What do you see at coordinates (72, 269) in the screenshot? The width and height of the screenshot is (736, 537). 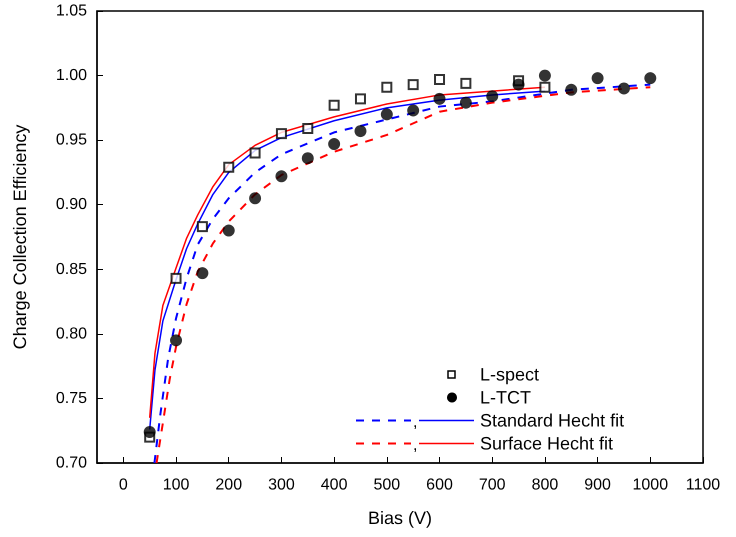 I see `y-tick-label: 0.85` at bounding box center [72, 269].